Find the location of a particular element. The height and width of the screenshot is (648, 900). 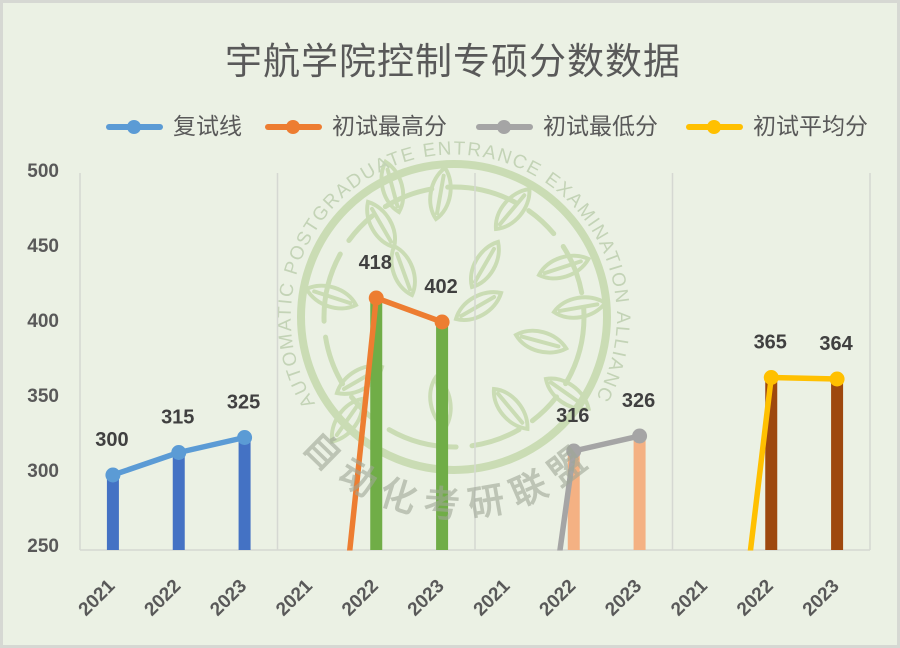

y-tick-label: 500 is located at coordinates (43, 171).